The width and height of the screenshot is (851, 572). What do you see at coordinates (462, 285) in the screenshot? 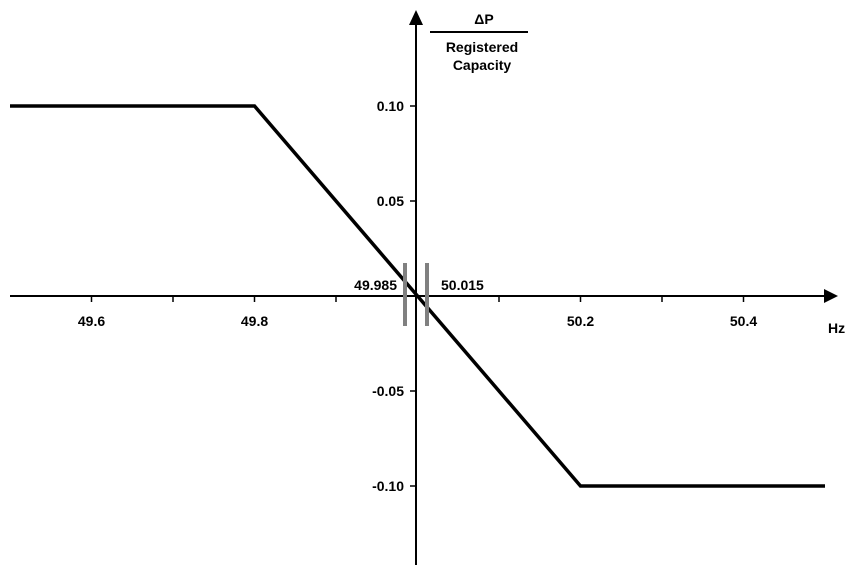
I see `deadband-label: 50.015` at bounding box center [462, 285].